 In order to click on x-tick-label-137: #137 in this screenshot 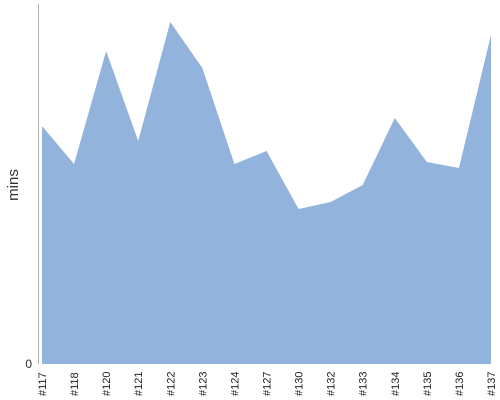, I will do `click(492, 384)`.